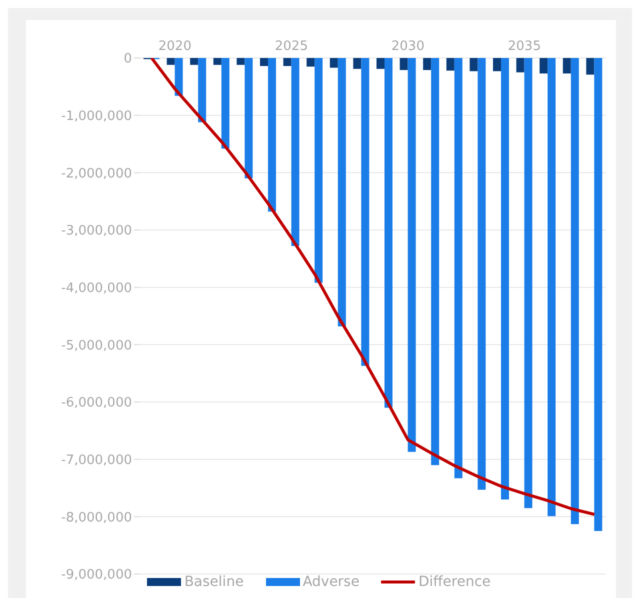 This screenshot has width=640, height=606. What do you see at coordinates (175, 46) in the screenshot?
I see `x-tick-label: 2020` at bounding box center [175, 46].